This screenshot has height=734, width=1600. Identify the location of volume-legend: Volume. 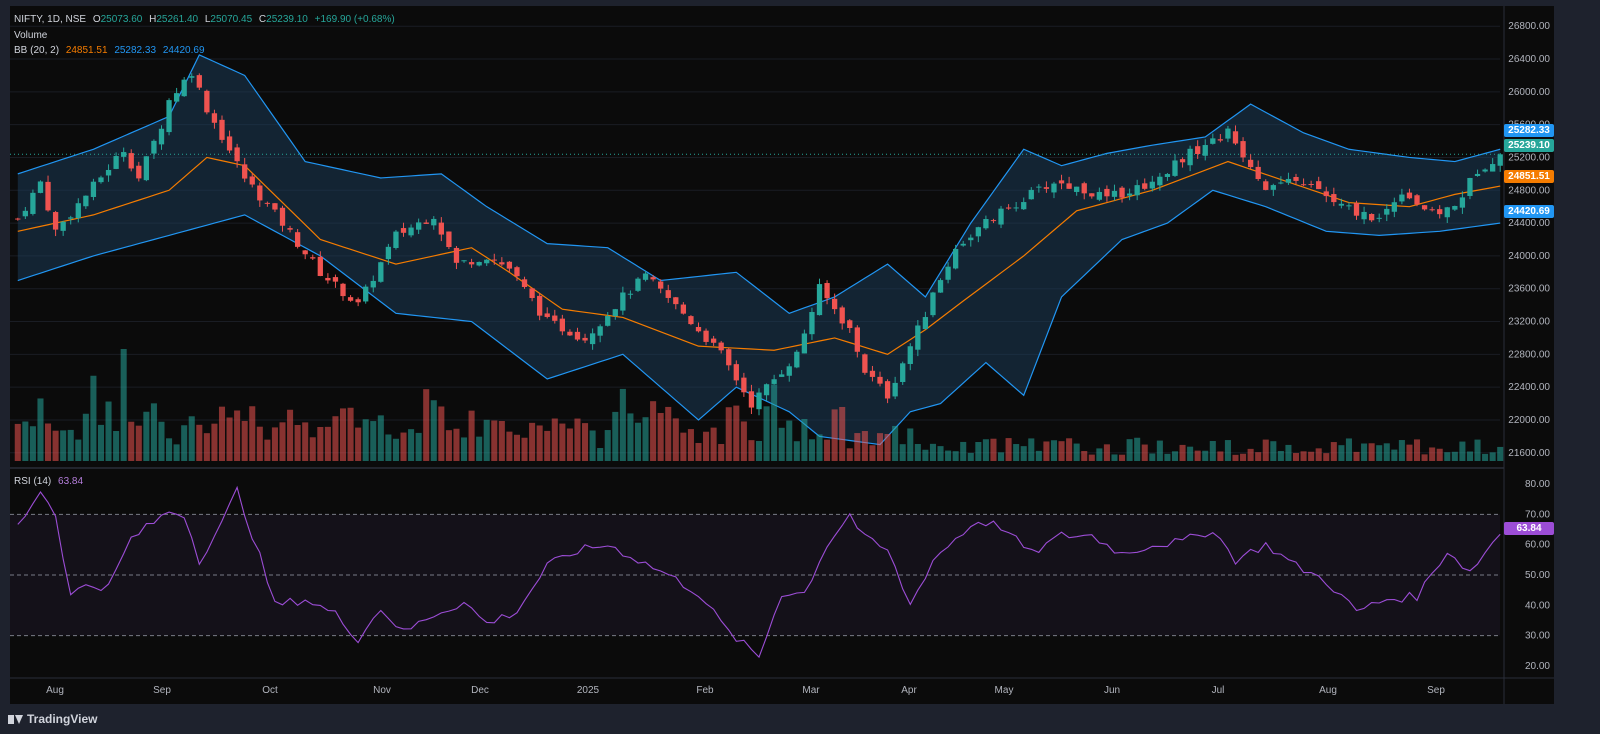
(32, 35).